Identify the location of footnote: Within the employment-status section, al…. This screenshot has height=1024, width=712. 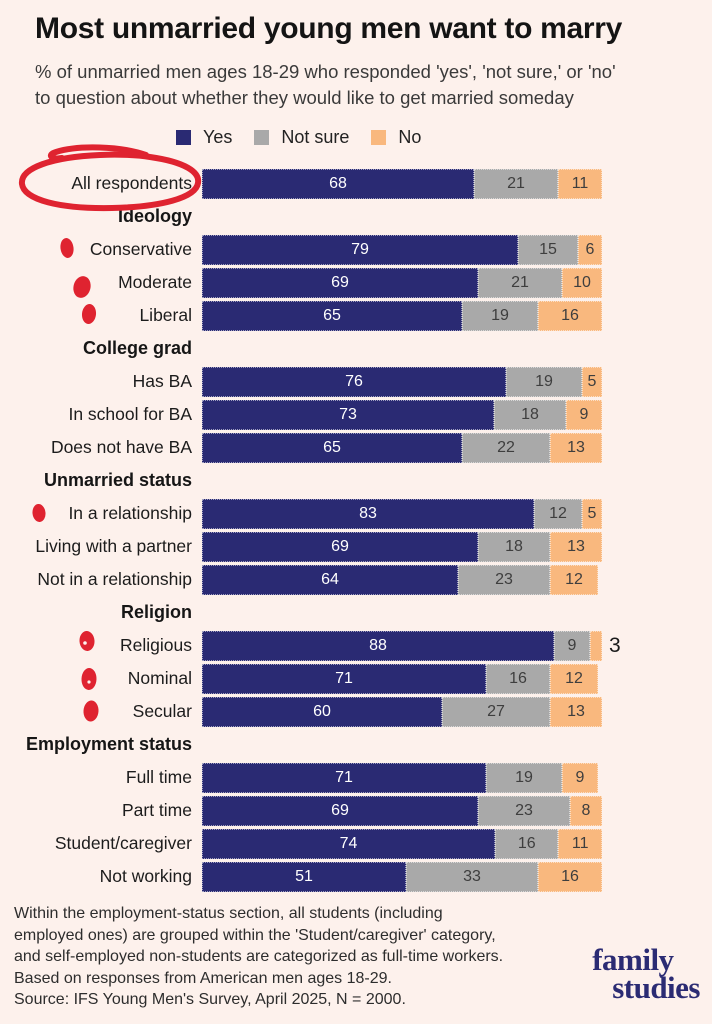
(258, 957).